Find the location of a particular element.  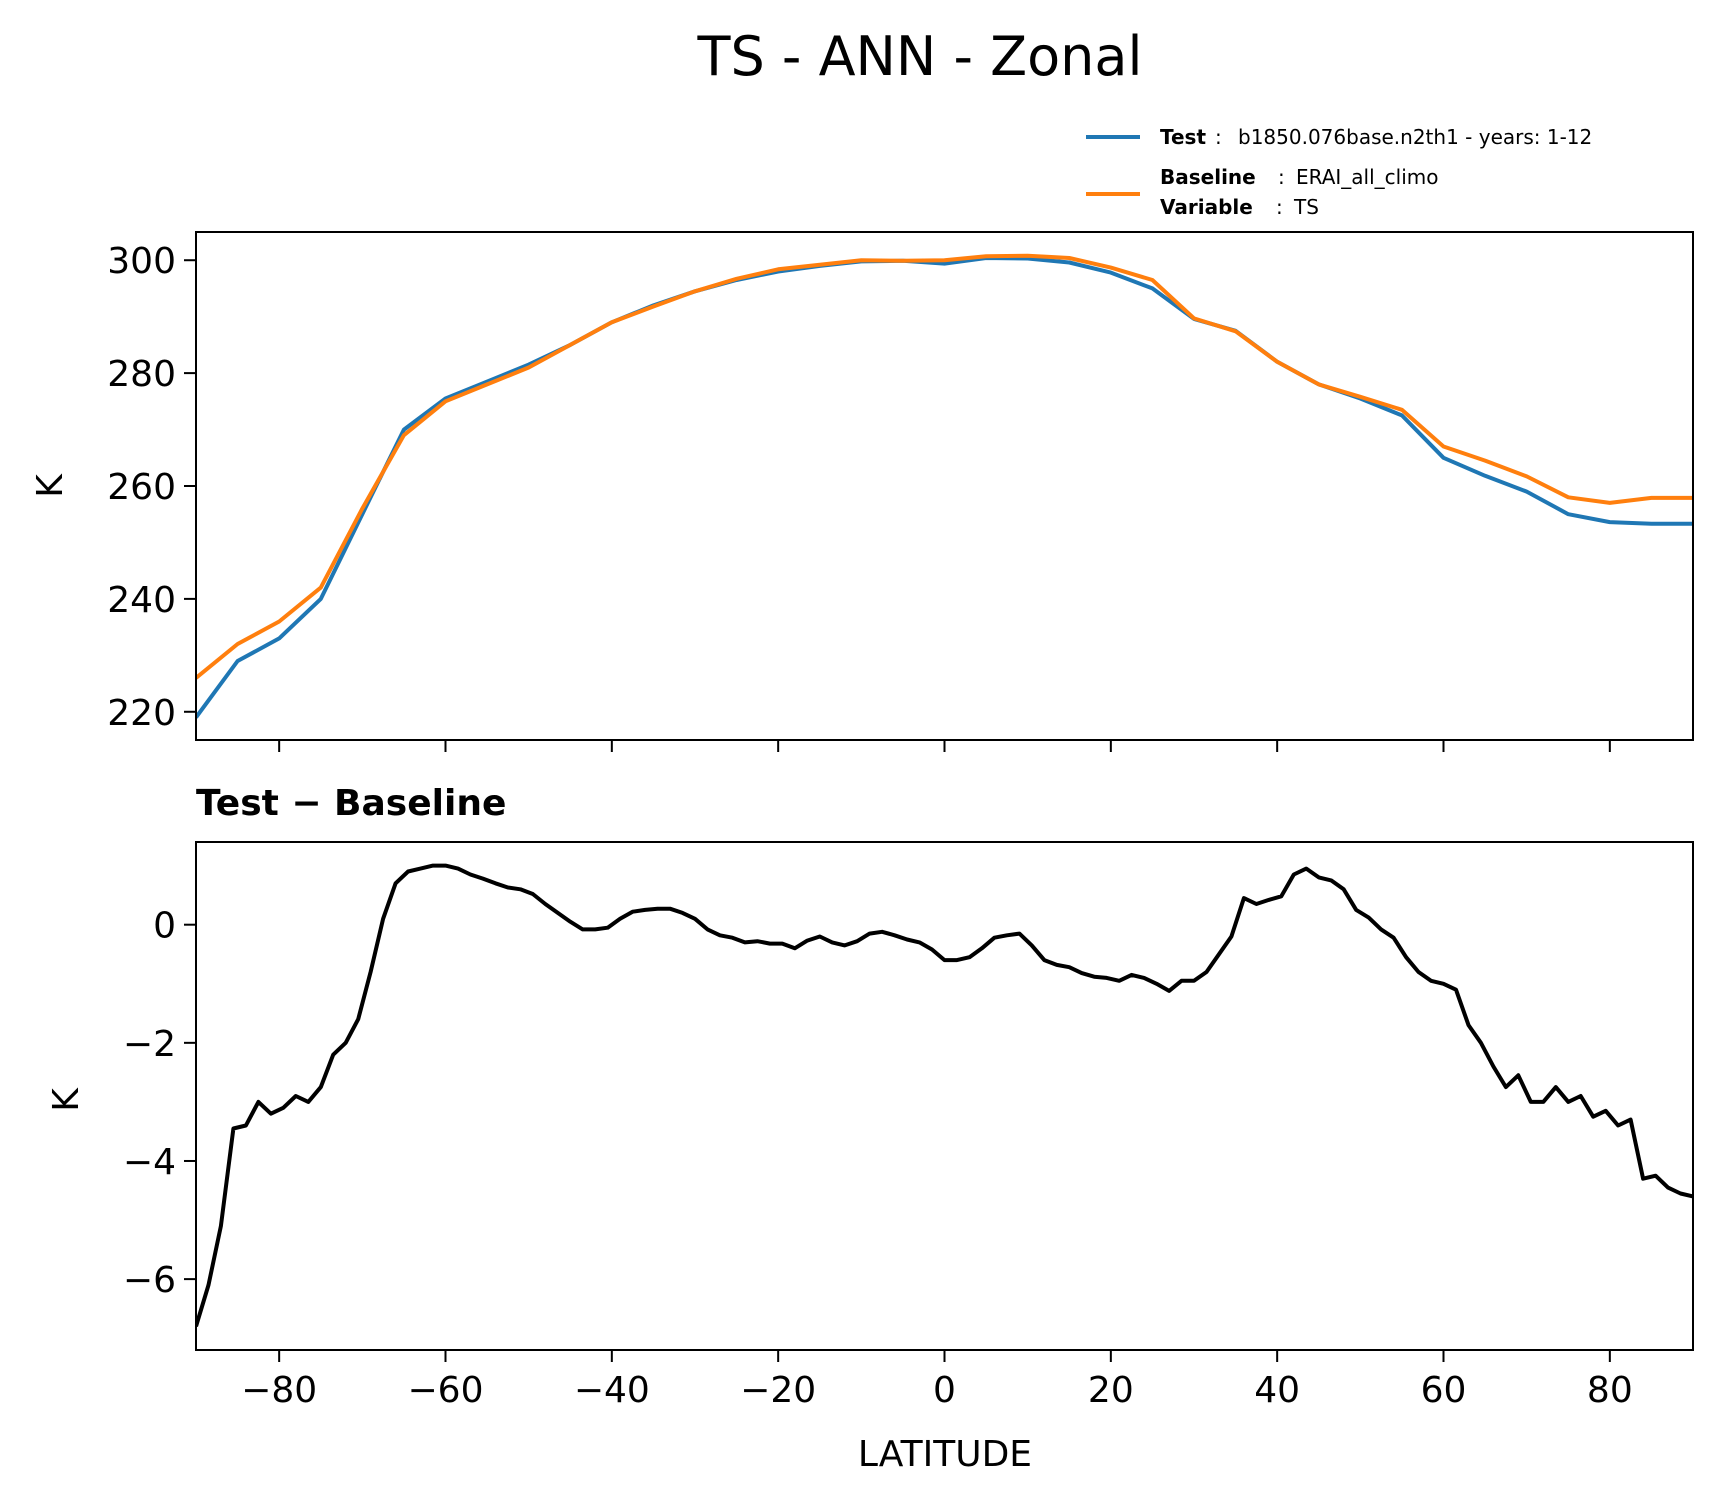

legend-baseline-value: ERAI_all_climo is located at coordinates (1367, 177).